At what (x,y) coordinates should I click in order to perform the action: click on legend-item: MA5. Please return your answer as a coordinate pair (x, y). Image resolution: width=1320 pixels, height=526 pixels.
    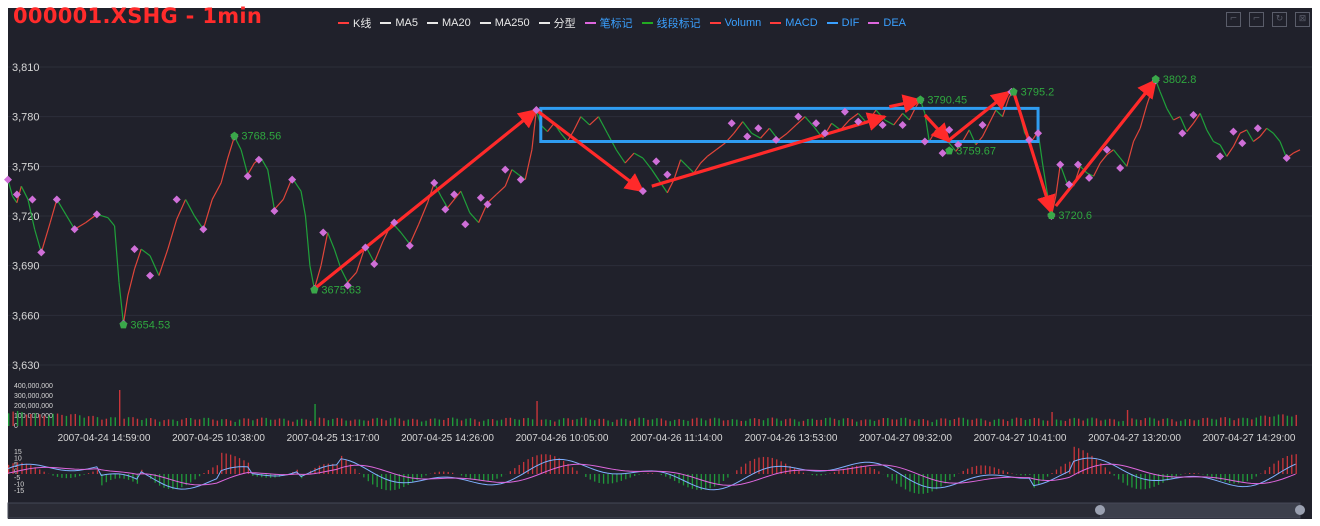
    Looking at the image, I should click on (399, 23).